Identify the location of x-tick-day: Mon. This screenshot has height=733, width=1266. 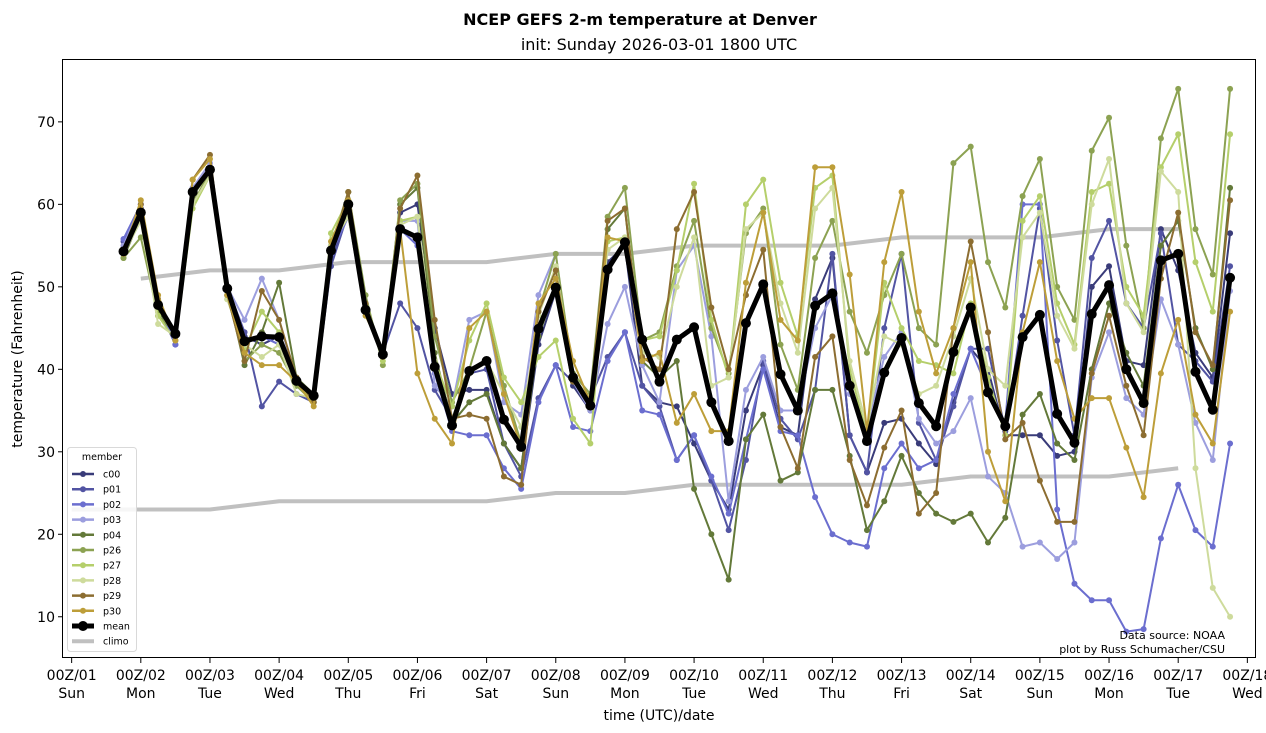
(1109, 694).